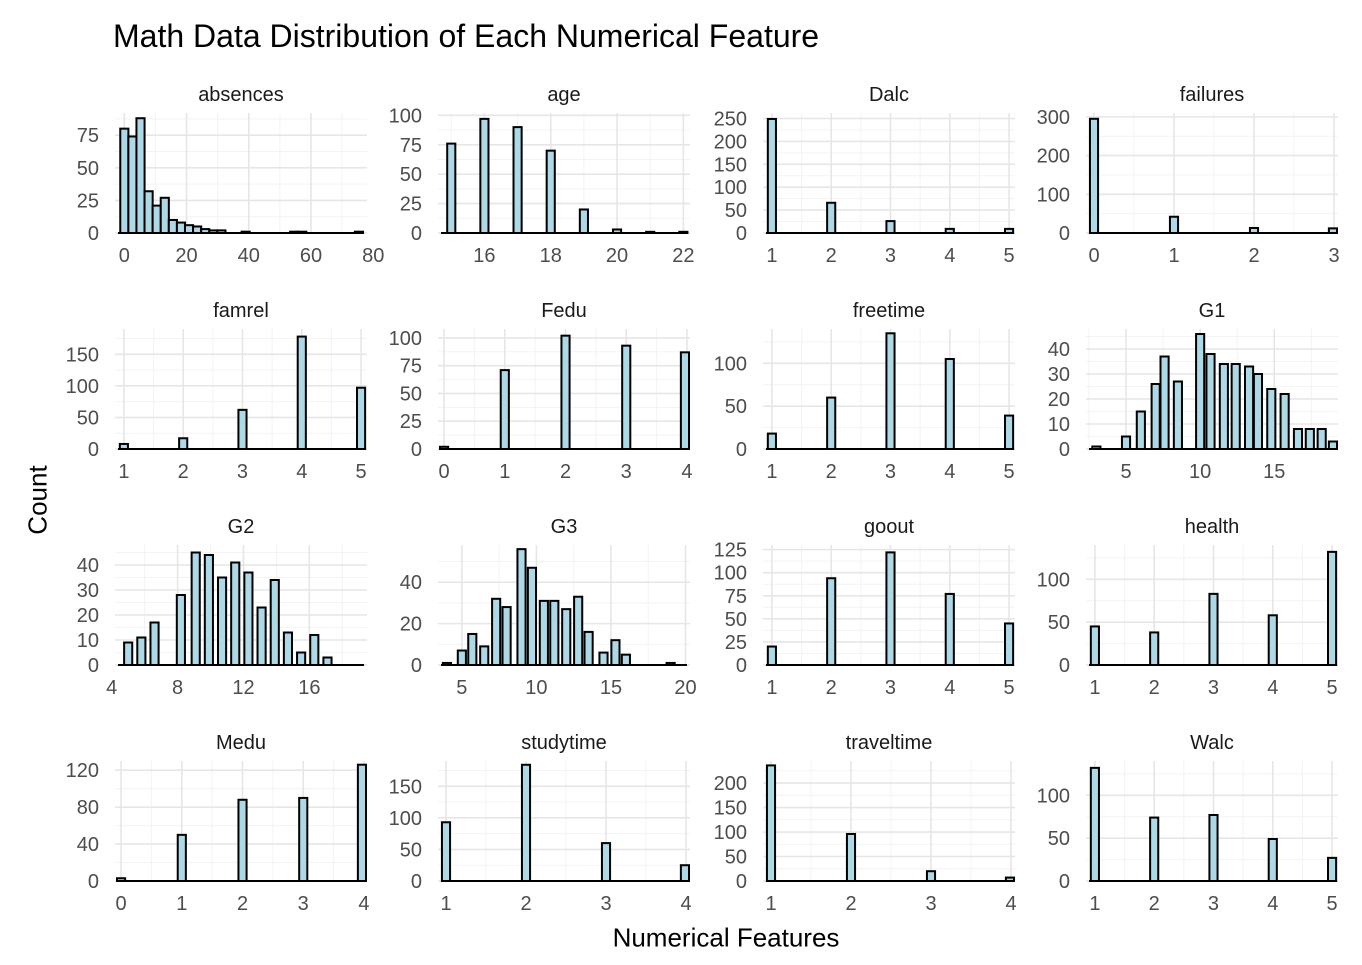  Describe the element at coordinates (243, 688) in the screenshot. I see `x-tick-label: 12` at that location.